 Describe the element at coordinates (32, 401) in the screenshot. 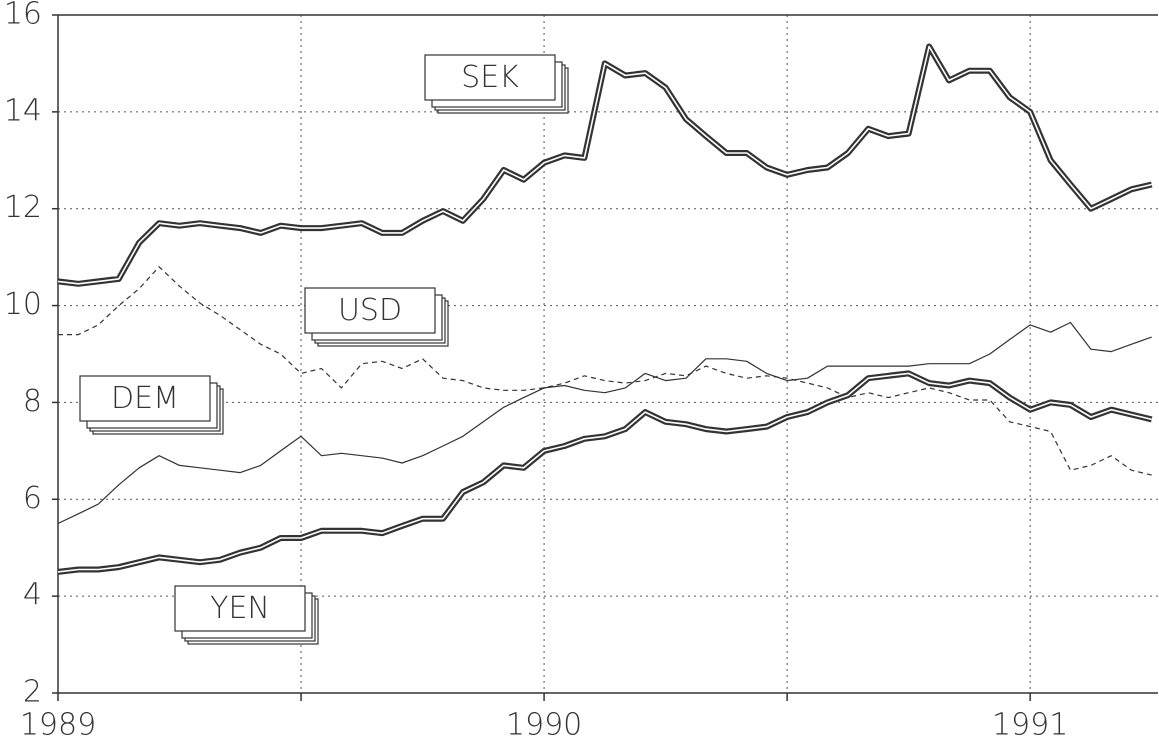

I see `y-tick-label: 8` at that location.